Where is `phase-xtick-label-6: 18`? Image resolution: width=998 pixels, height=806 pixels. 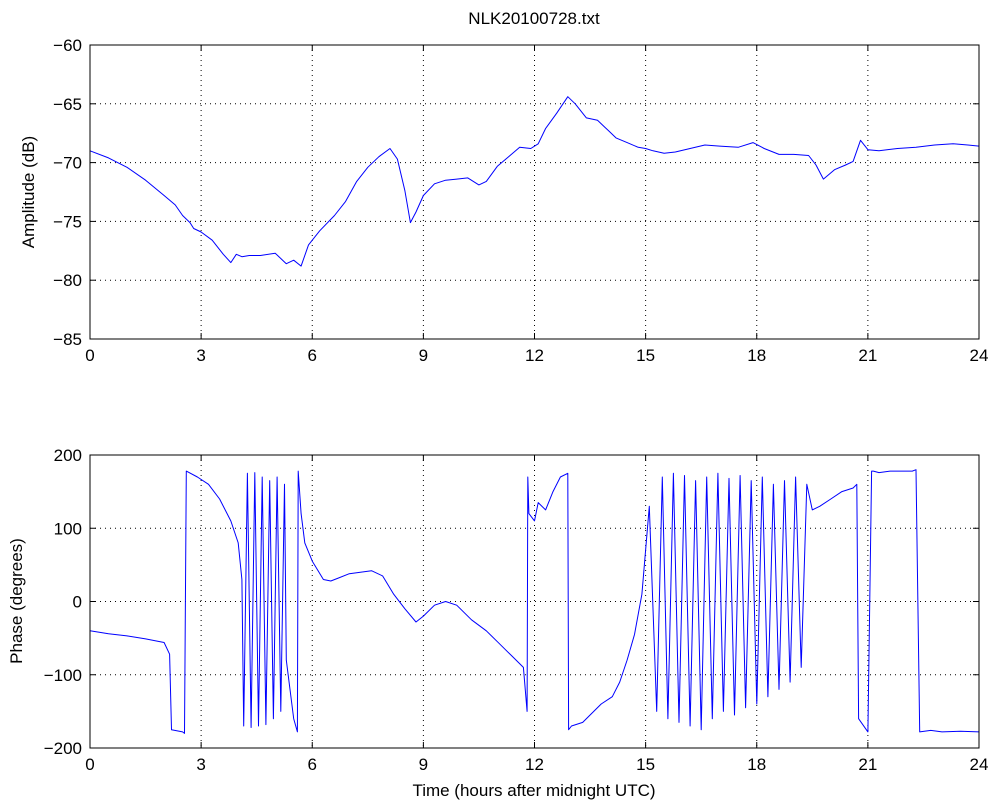
phase-xtick-label-6: 18 is located at coordinates (756, 764).